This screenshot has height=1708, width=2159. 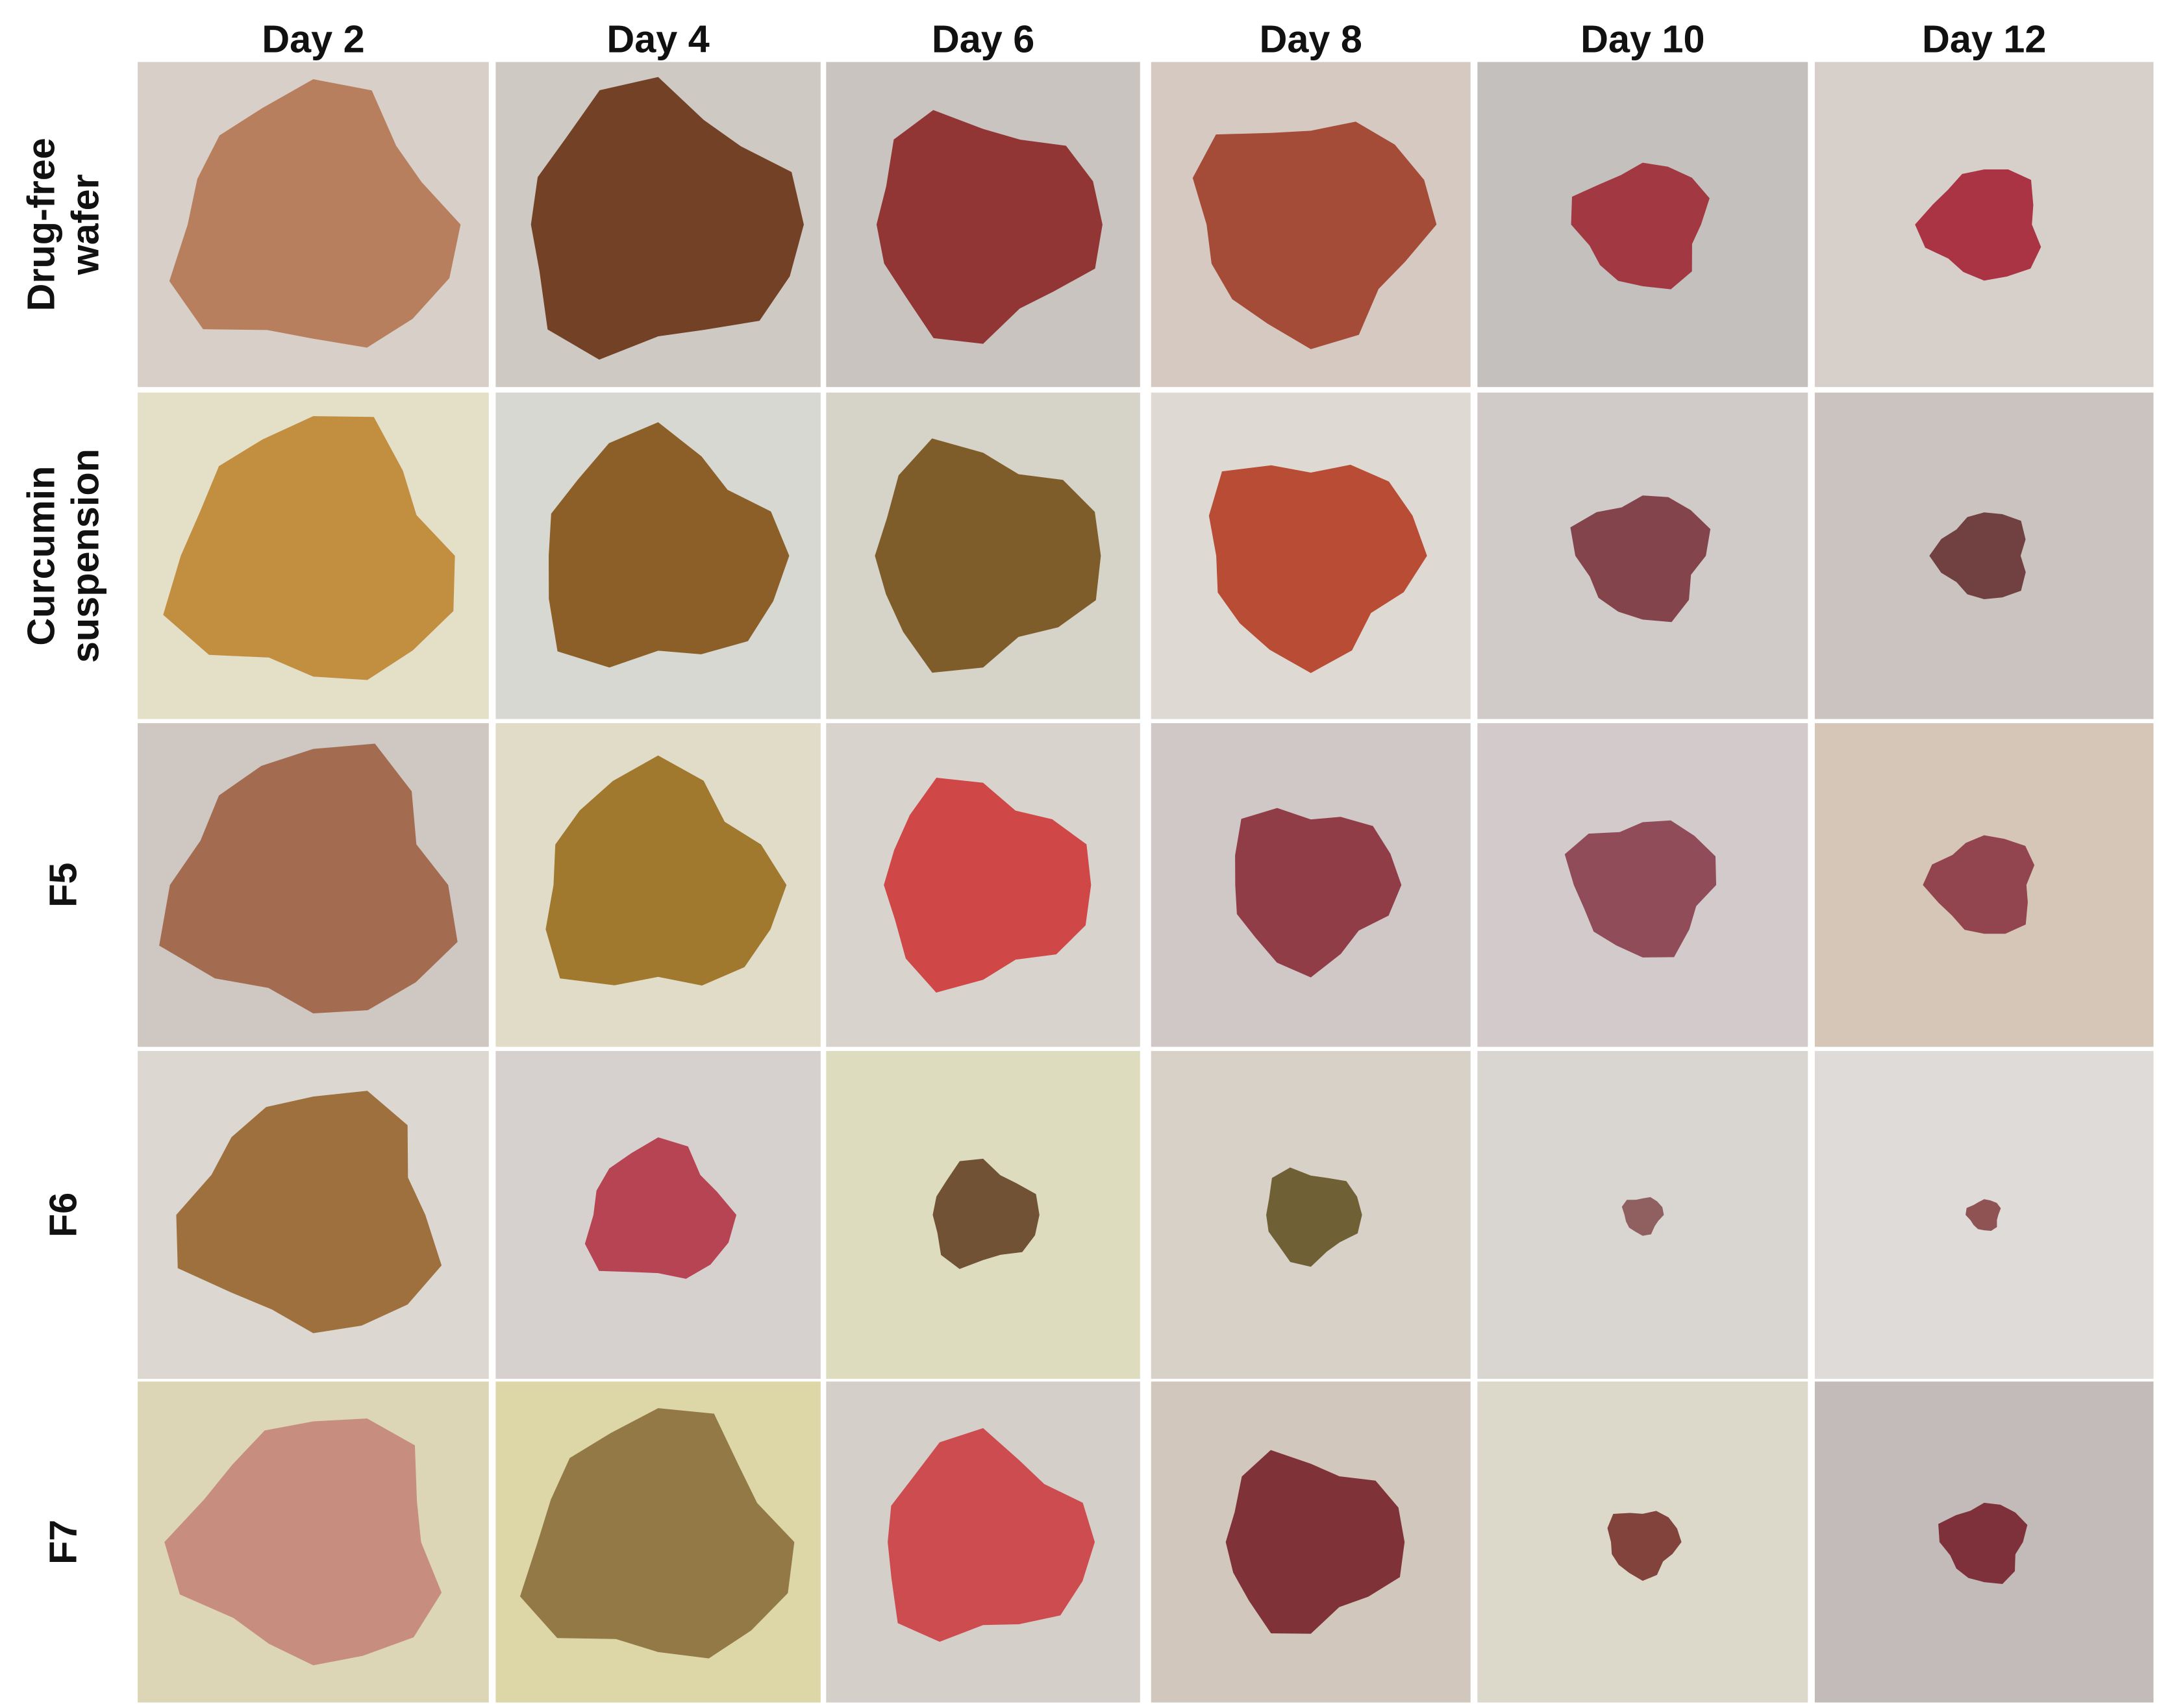 What do you see at coordinates (1311, 39) in the screenshot?
I see `column-header: Day 8` at bounding box center [1311, 39].